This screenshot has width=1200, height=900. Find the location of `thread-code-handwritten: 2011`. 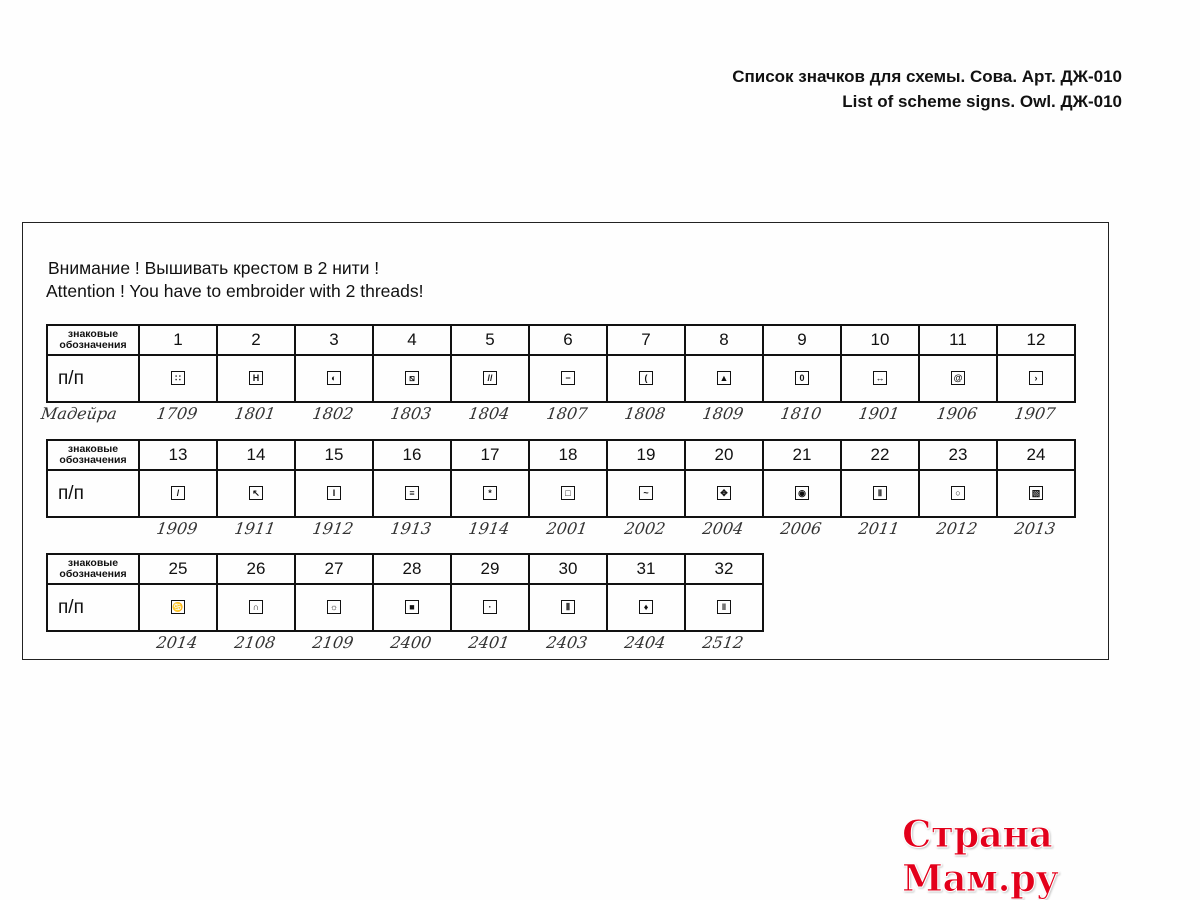

thread-code-handwritten: 2011 is located at coordinates (879, 528).